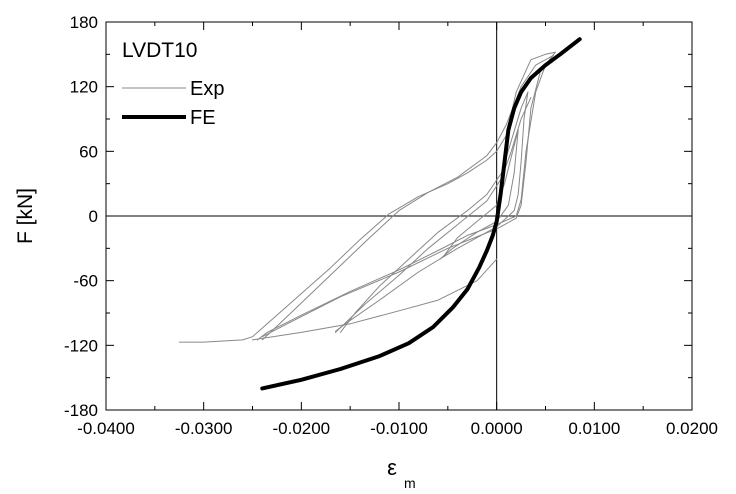 The width and height of the screenshot is (736, 494). Describe the element at coordinates (84, 87) in the screenshot. I see `y-tick-label: 120` at that location.